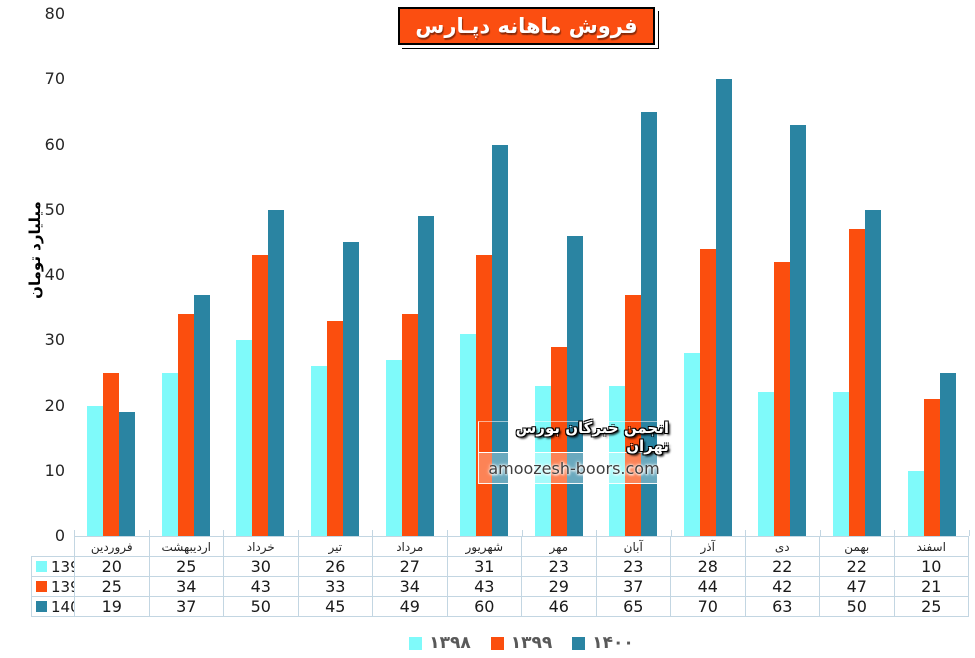 The width and height of the screenshot is (975, 658). What do you see at coordinates (633, 606) in the screenshot?
I see `table-cell-1400-month8: 65` at bounding box center [633, 606].